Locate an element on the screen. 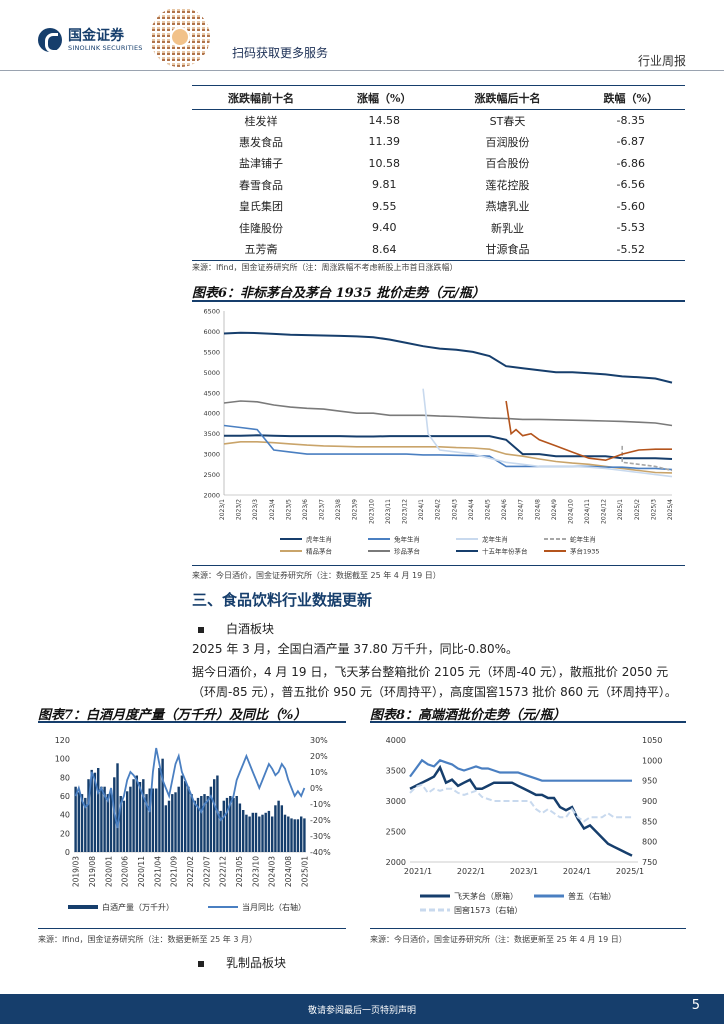  legend-label: 十五年年份茅台 is located at coordinates (505, 551).